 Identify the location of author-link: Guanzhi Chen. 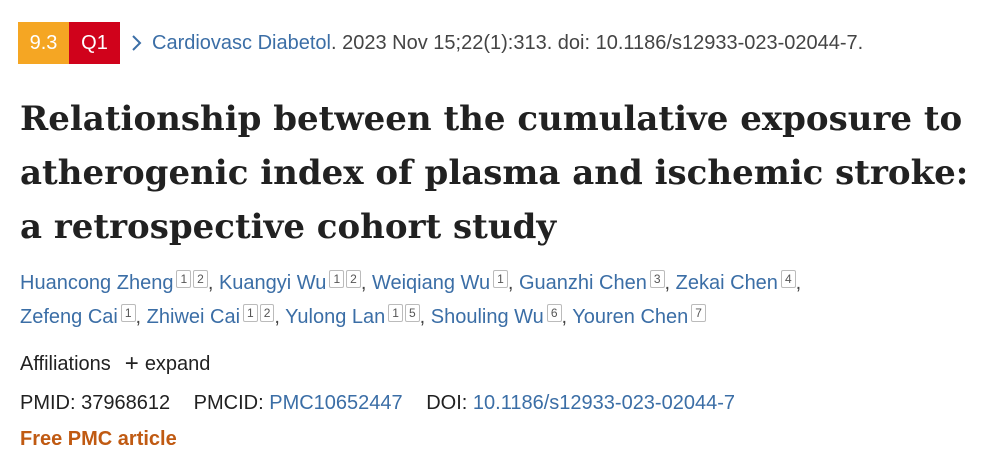
(582, 283).